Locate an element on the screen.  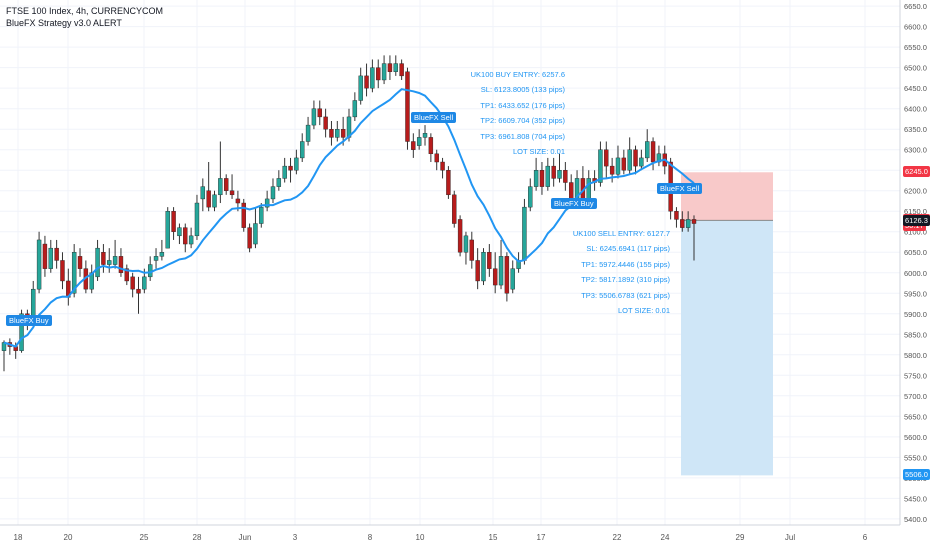
annotation-line: UK100 BUY ENTRY: 6257.6 is located at coordinates (517, 74).